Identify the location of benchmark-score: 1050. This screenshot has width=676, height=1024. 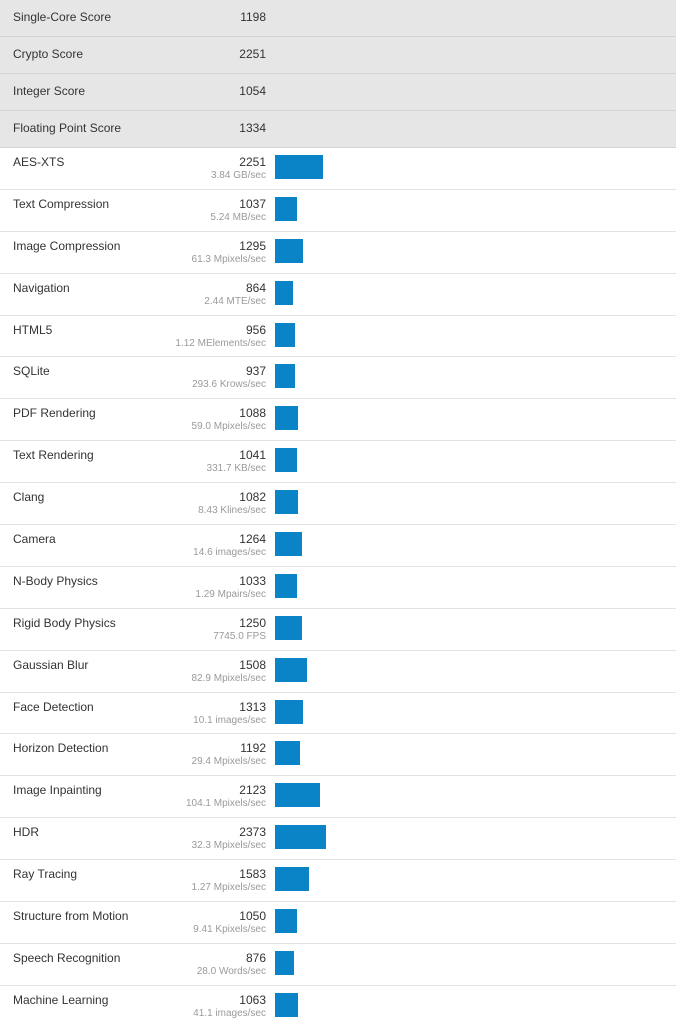
(252, 916).